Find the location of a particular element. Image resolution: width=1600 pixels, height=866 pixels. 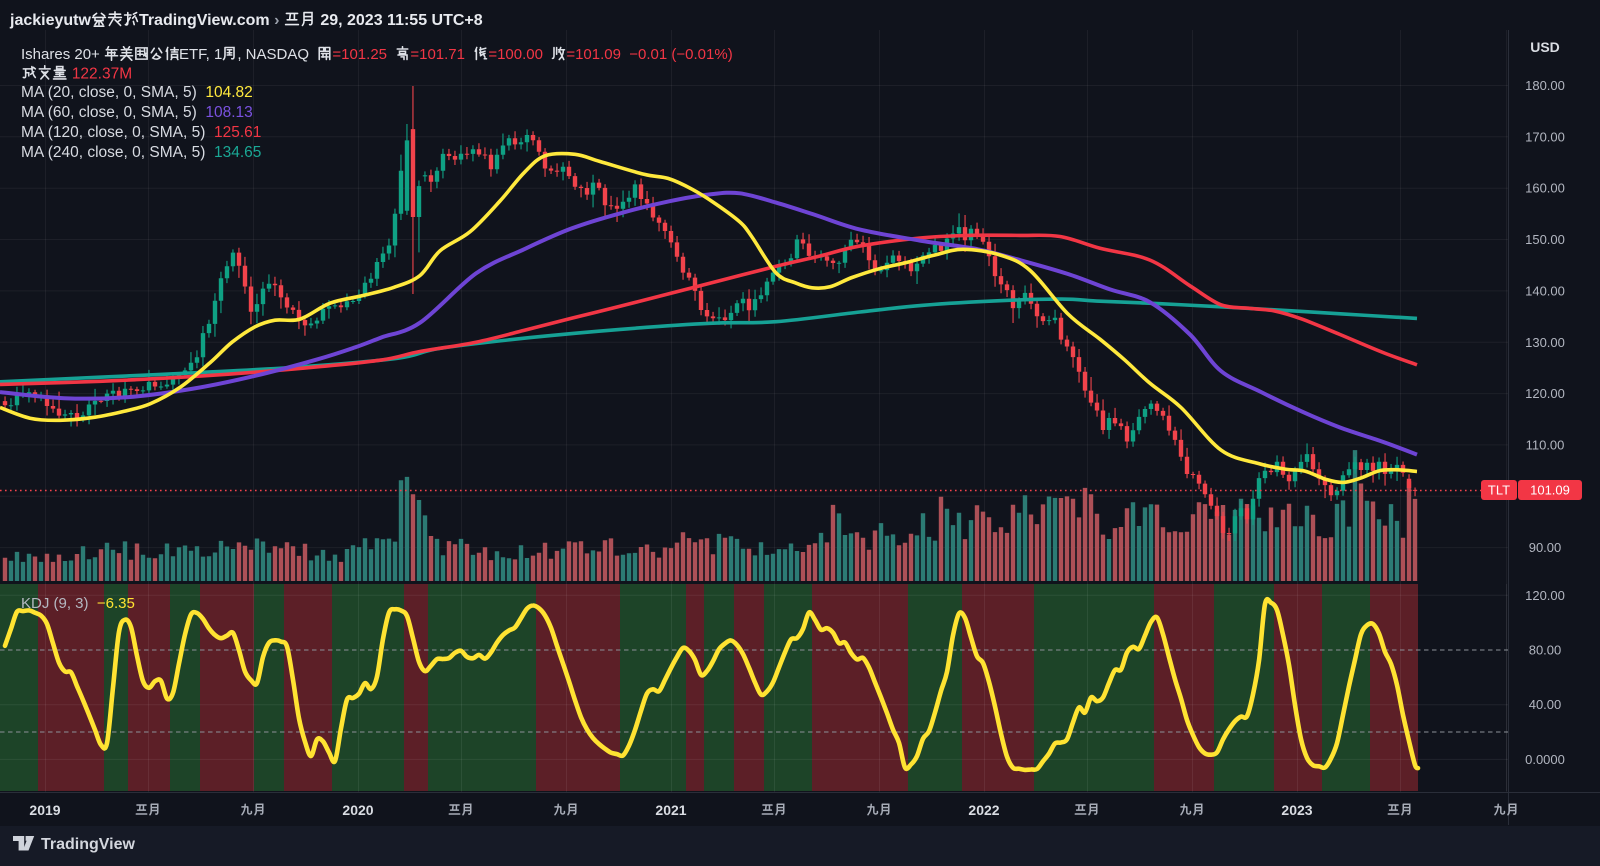

svg-text: TLT is located at coordinates (1499, 490).